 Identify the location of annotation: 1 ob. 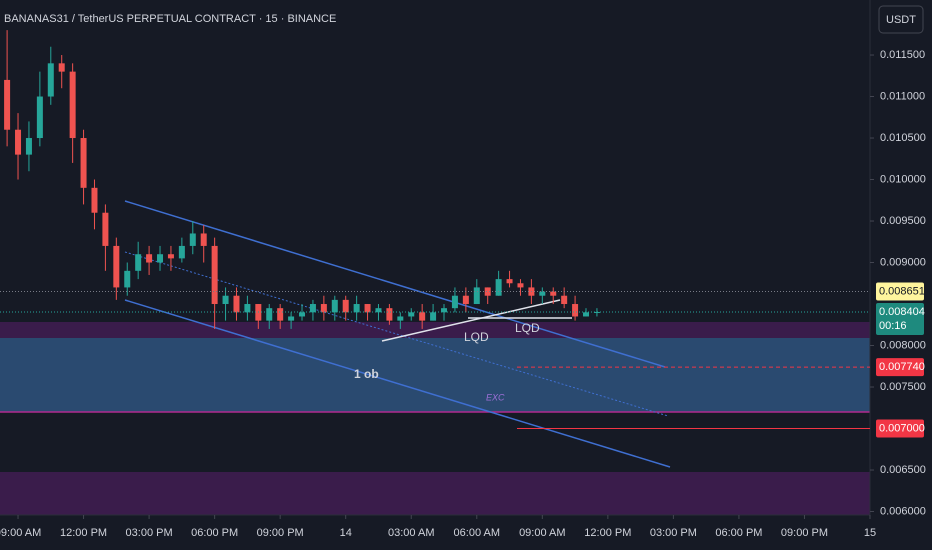
(366, 374).